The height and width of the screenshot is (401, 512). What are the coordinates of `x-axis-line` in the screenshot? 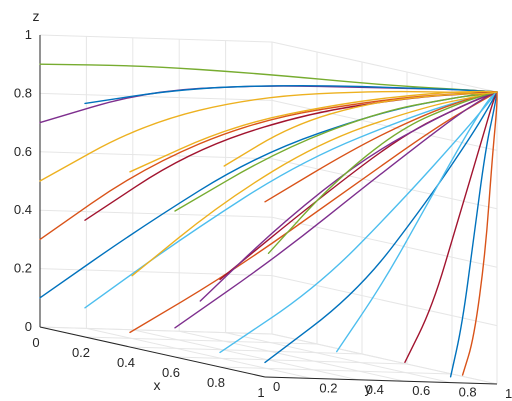 It's located at (152, 352).